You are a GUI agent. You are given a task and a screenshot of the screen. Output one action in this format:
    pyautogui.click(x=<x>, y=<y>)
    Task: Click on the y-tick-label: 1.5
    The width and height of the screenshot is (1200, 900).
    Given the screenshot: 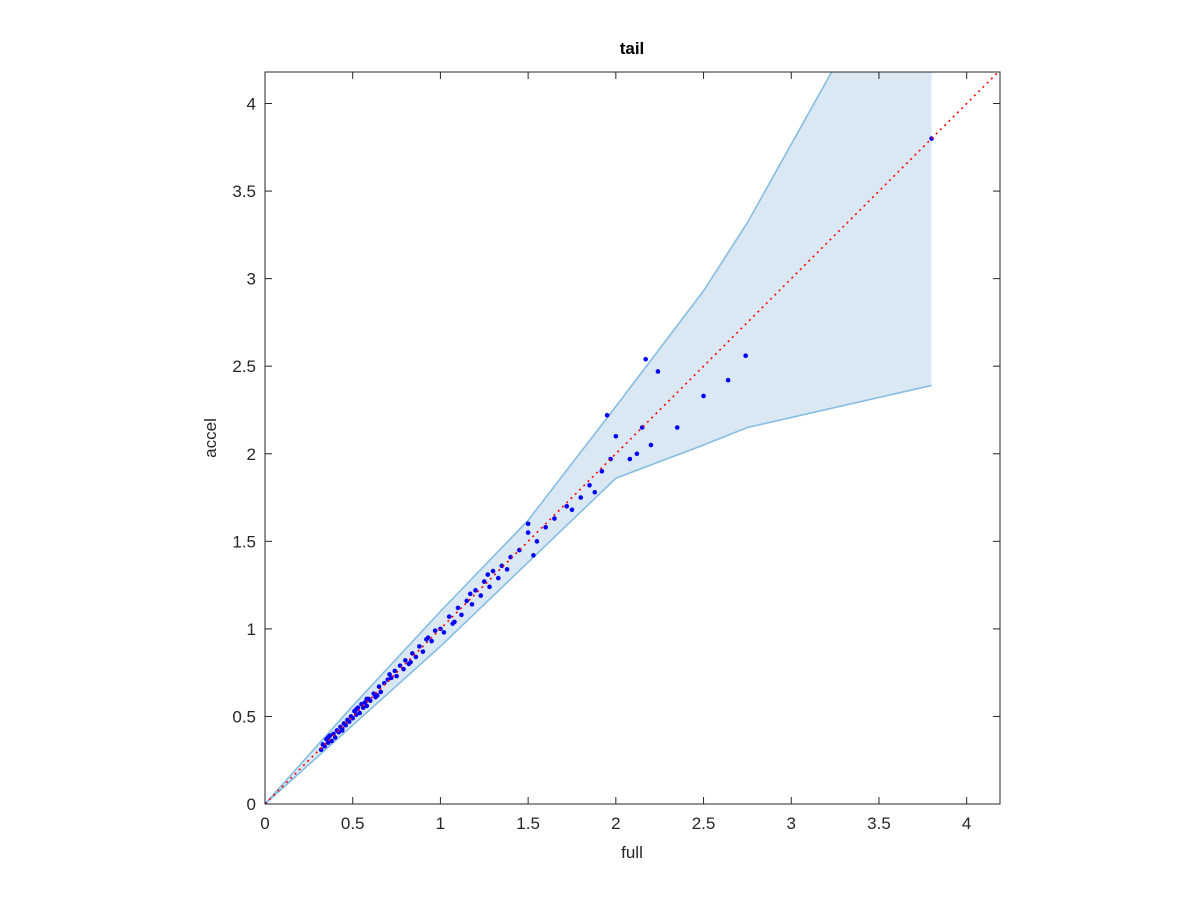 What is the action you would take?
    pyautogui.click(x=244, y=541)
    